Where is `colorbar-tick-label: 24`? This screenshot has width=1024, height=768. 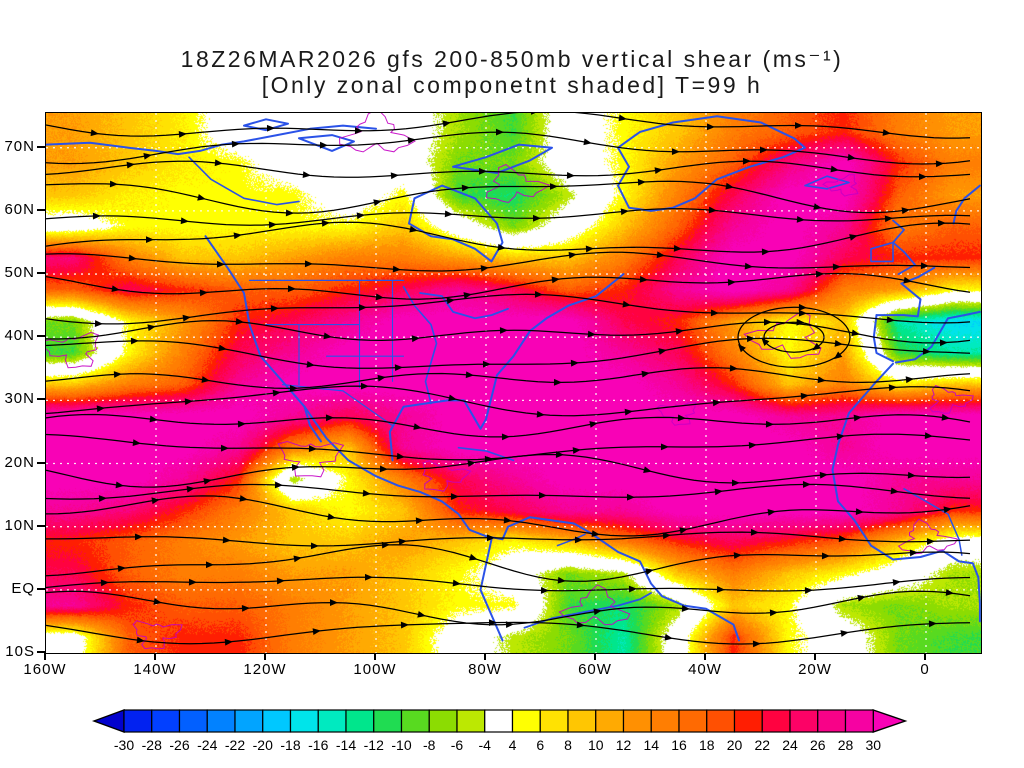
colorbar-tick-label: 24 is located at coordinates (790, 745).